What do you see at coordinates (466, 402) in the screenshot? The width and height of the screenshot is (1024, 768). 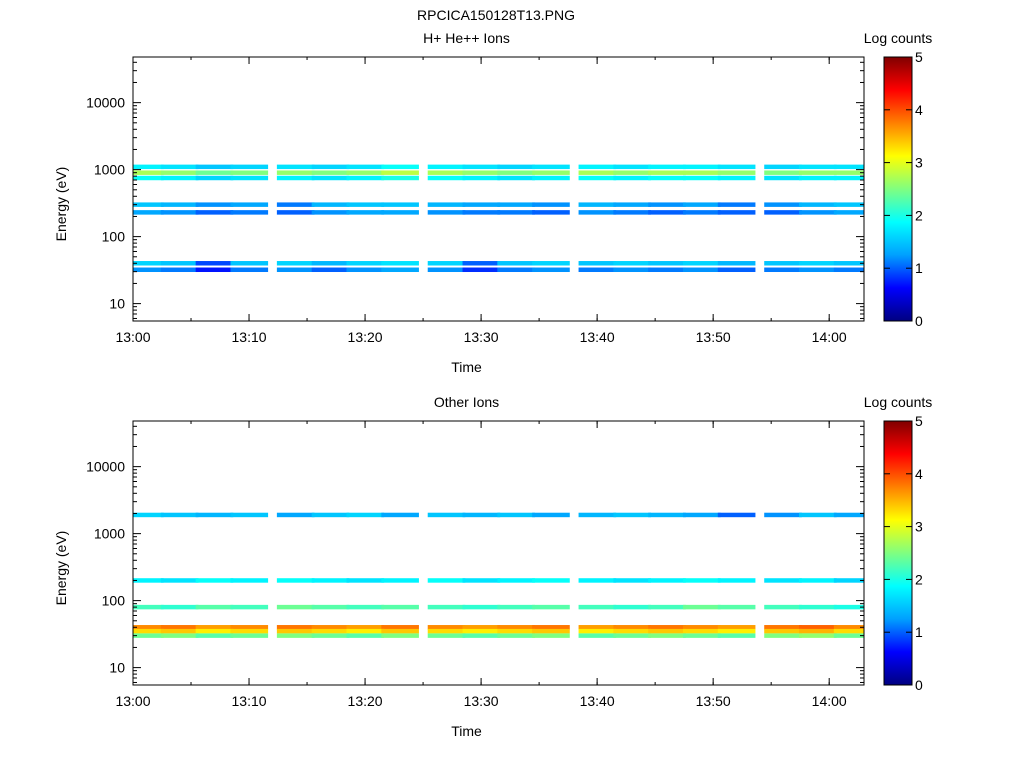 I see `panel-title: Other Ions` at bounding box center [466, 402].